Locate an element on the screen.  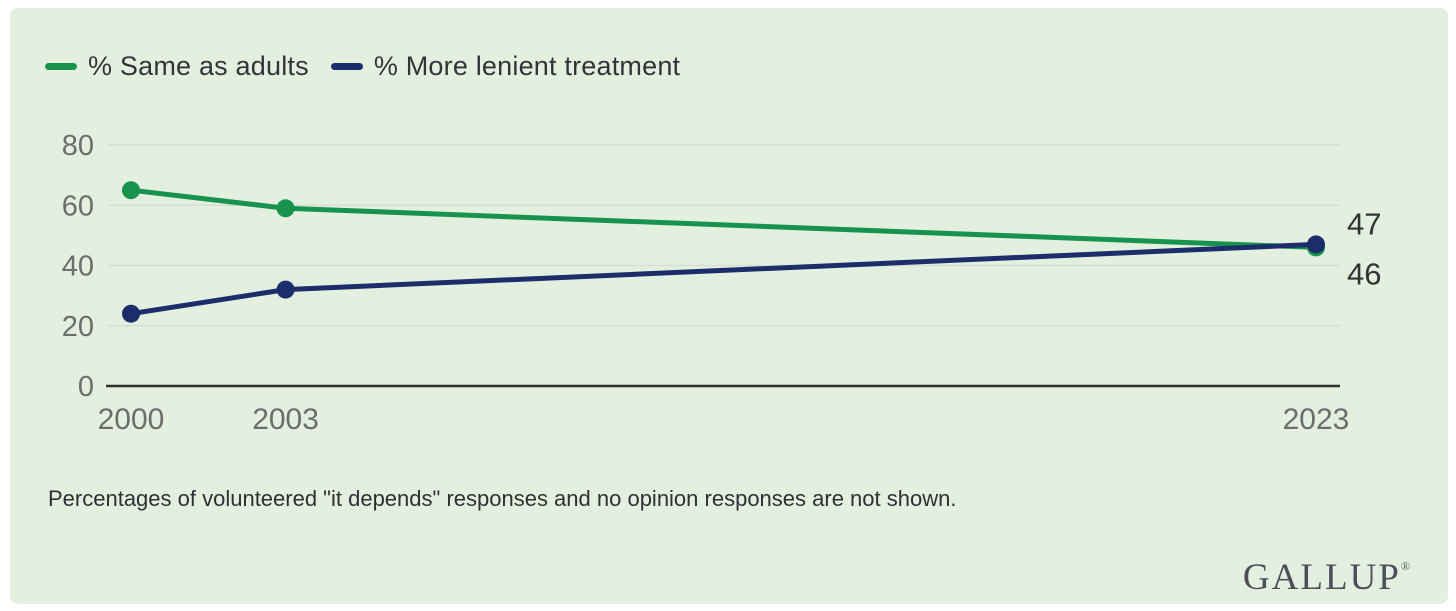
y-tick-label: 80 is located at coordinates (78, 146).